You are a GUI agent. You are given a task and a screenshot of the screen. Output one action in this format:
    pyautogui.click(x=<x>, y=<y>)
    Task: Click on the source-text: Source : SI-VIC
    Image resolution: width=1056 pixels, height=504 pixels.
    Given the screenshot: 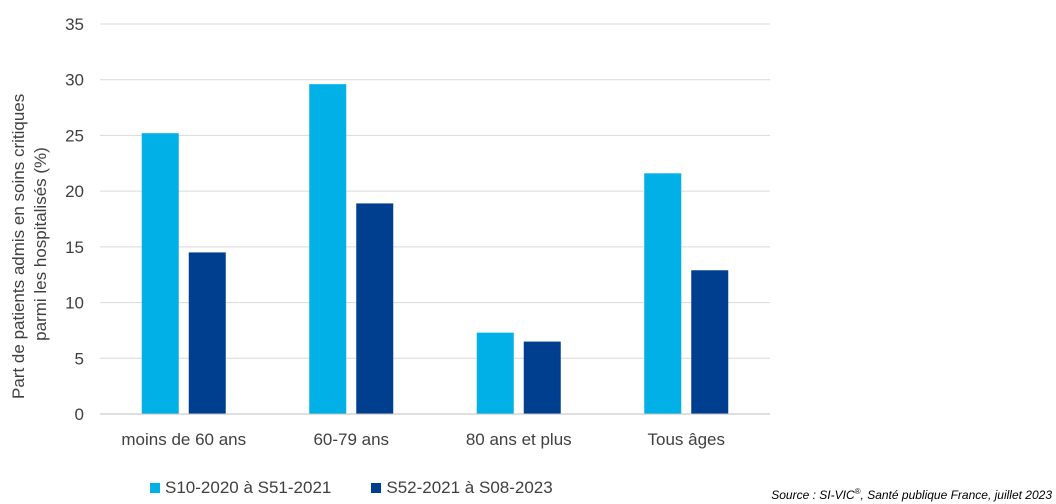 What is the action you would take?
    pyautogui.click(x=813, y=495)
    